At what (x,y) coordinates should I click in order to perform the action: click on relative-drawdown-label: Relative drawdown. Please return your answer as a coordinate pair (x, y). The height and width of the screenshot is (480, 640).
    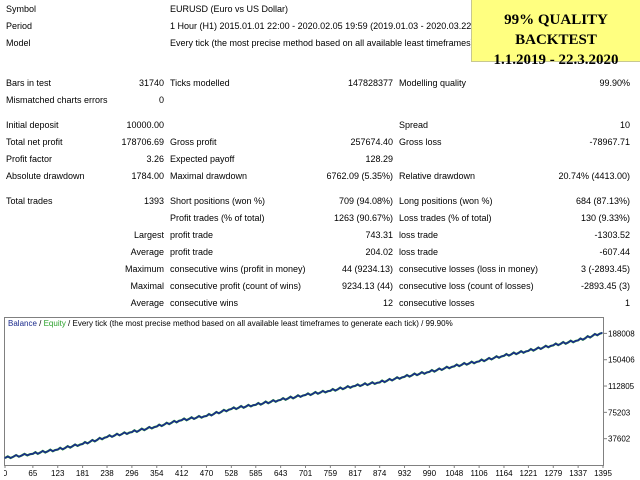
    Looking at the image, I should click on (437, 176).